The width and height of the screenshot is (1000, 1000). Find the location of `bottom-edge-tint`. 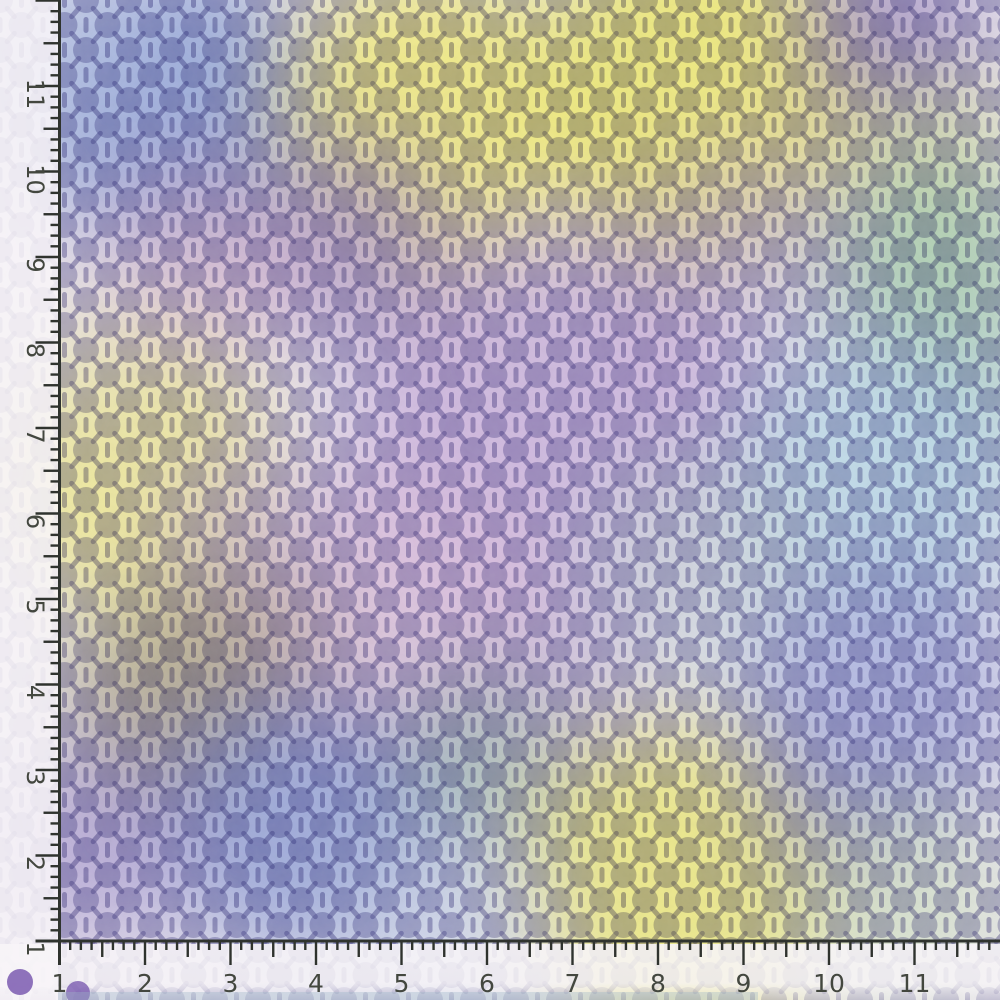

bottom-edge-tint is located at coordinates (408, 996).